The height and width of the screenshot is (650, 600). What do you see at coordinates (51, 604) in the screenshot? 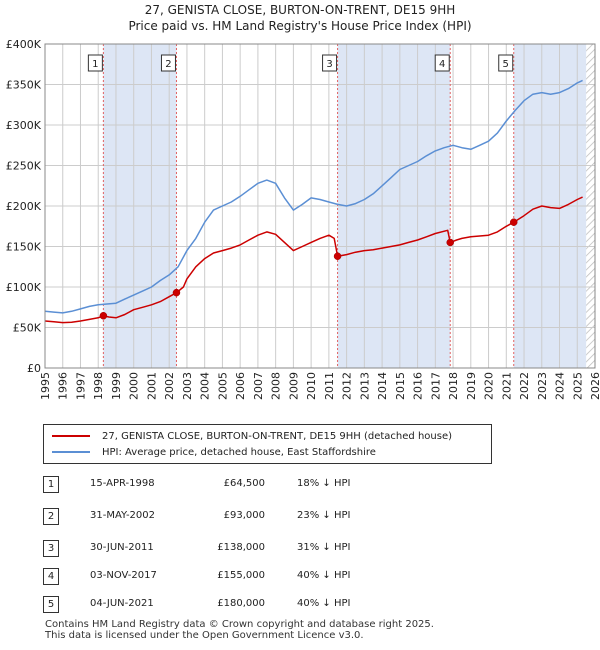
I see `transaction-number: 5` at bounding box center [51, 604].